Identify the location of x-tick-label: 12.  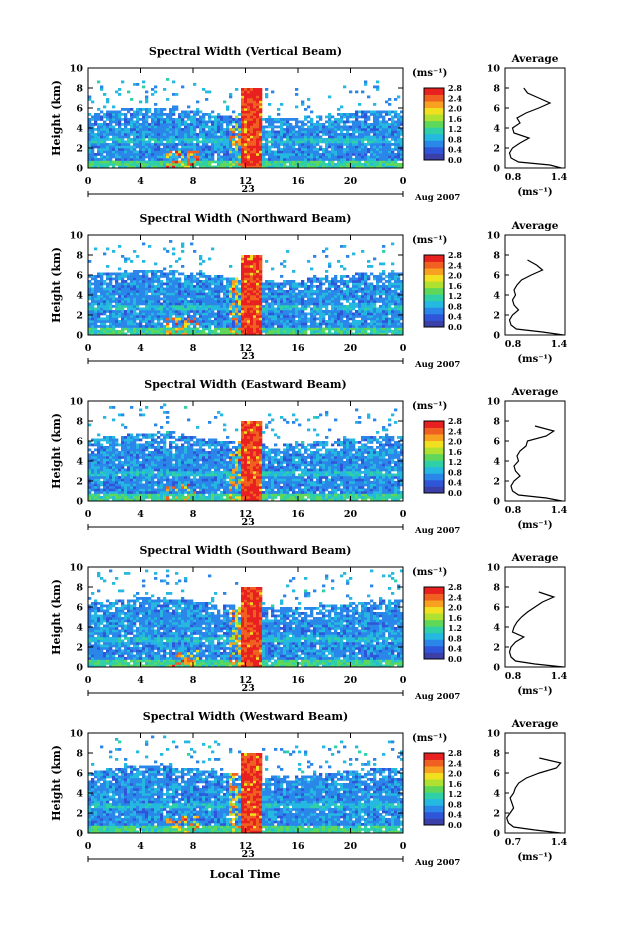
(245, 348).